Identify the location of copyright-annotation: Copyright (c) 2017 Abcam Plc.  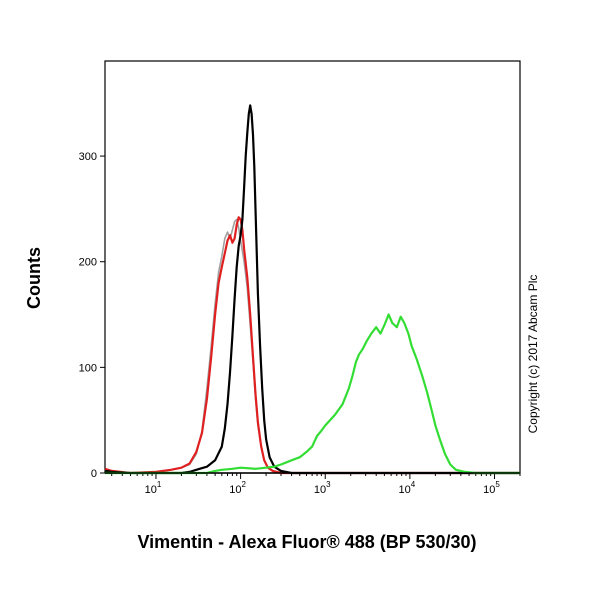
(533, 354).